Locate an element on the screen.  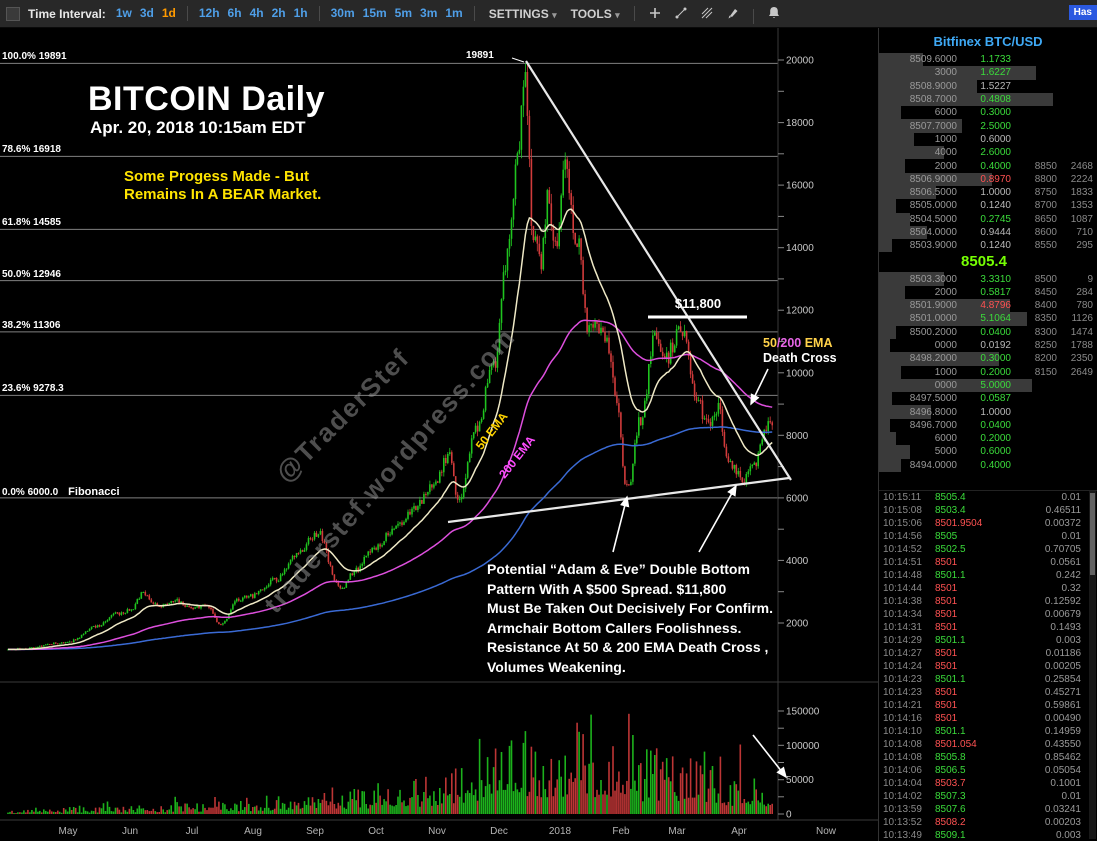
order-book-row-ask: 8507.7000 2.5000 is located at coordinates (988, 126).